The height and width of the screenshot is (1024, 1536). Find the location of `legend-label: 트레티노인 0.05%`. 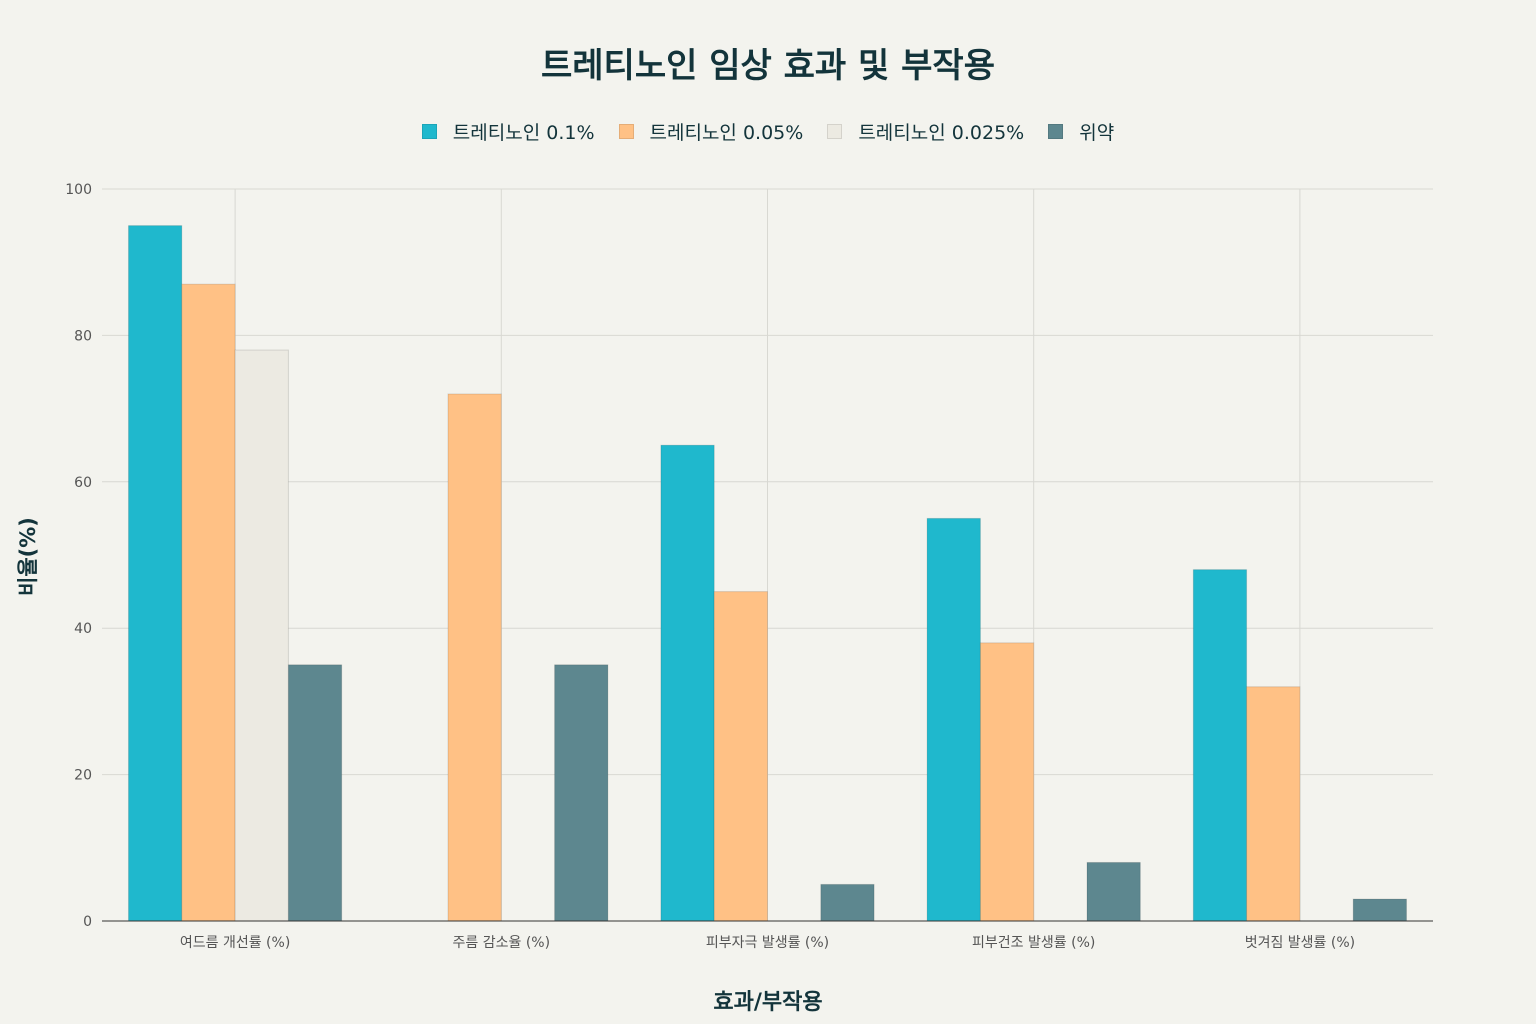

legend-label: 트레티노인 0.05% is located at coordinates (726, 133).